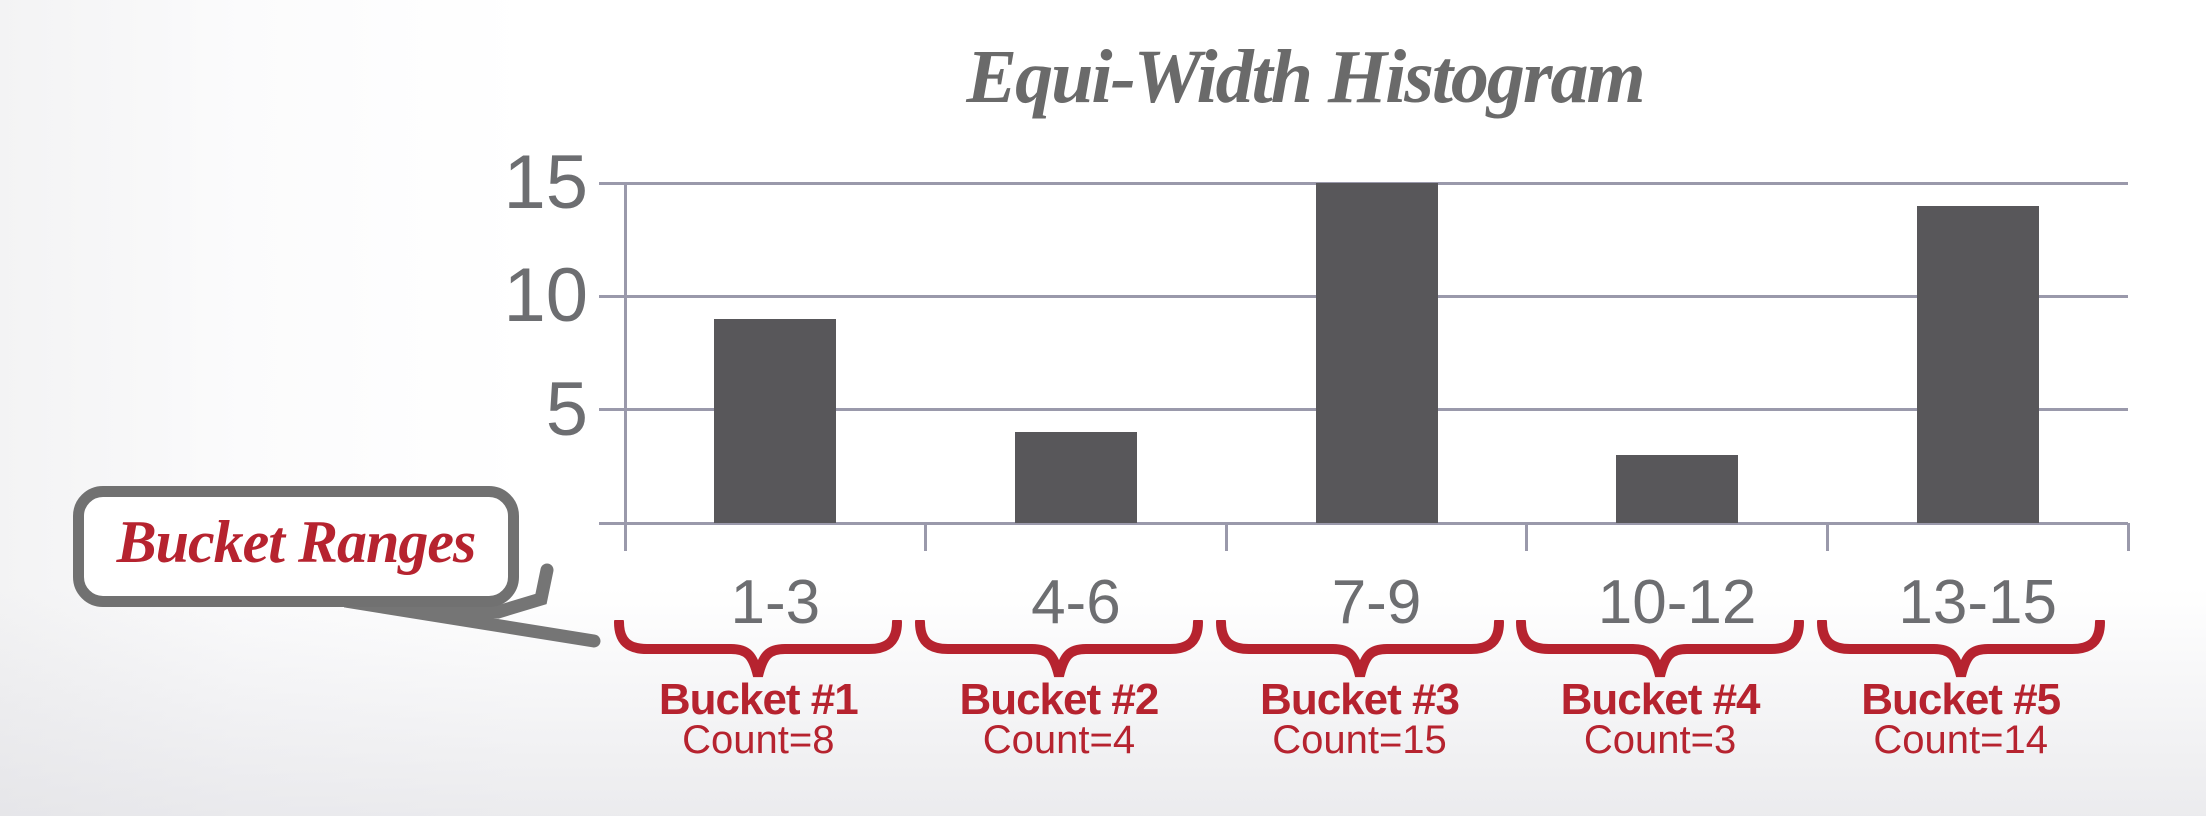 This screenshot has height=816, width=2206. Describe the element at coordinates (1359, 740) in the screenshot. I see `bucket-count-label: Count=15` at that location.